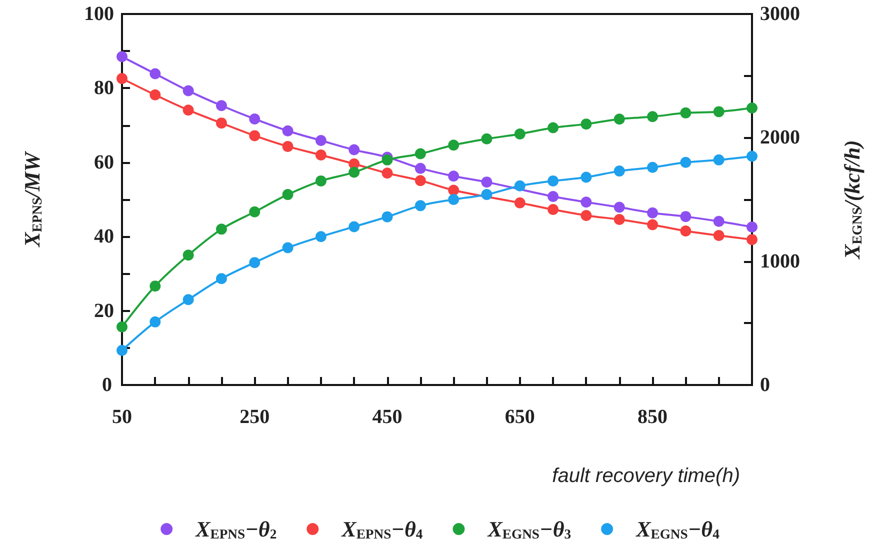 The image size is (880, 558). Describe the element at coordinates (104, 162) in the screenshot. I see `y-tick-label: 60` at that location.